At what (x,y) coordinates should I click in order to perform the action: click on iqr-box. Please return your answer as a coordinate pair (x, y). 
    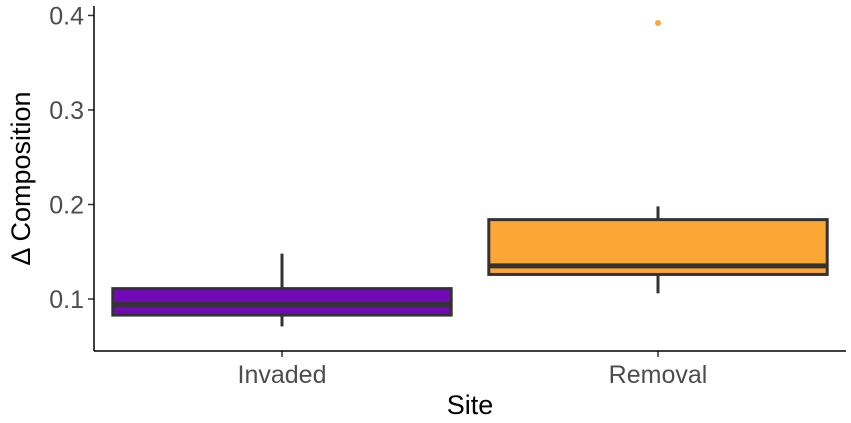
    Looking at the image, I should click on (282, 302).